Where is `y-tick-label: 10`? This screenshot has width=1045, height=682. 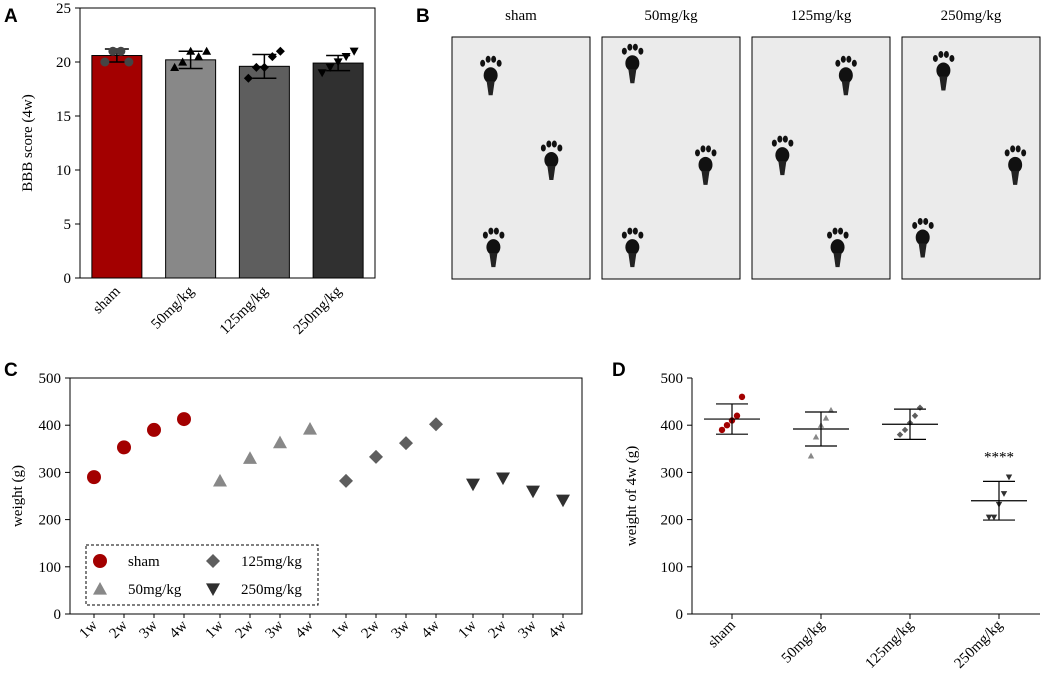 y-tick-label: 10 is located at coordinates (63, 171).